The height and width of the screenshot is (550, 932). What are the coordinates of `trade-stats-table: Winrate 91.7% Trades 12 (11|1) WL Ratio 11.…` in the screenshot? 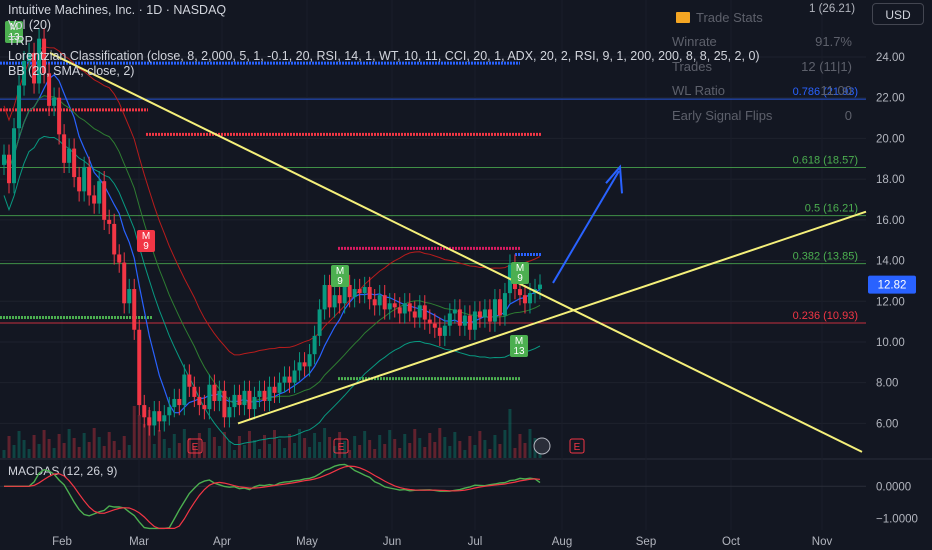 It's located at (762, 79).